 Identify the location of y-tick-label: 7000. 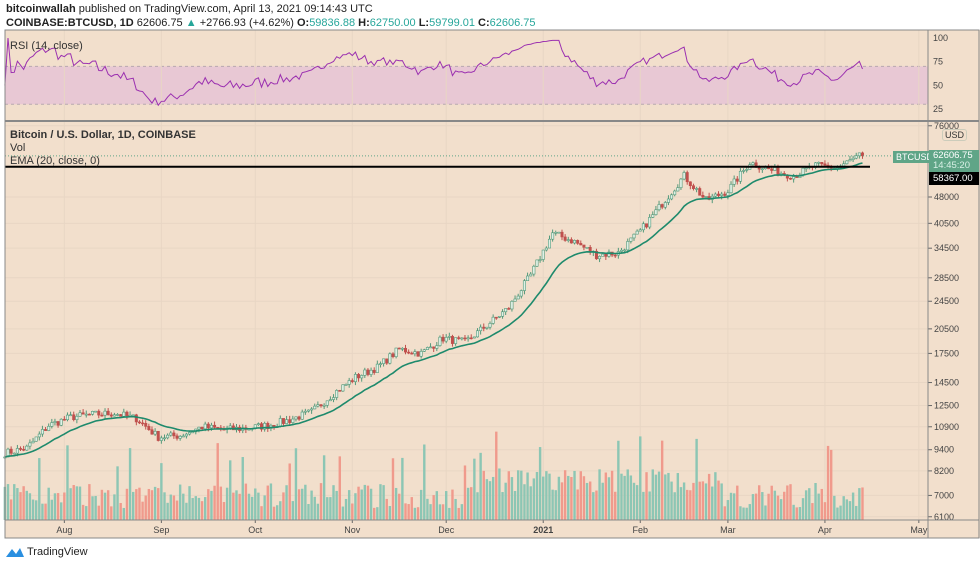
(944, 495).